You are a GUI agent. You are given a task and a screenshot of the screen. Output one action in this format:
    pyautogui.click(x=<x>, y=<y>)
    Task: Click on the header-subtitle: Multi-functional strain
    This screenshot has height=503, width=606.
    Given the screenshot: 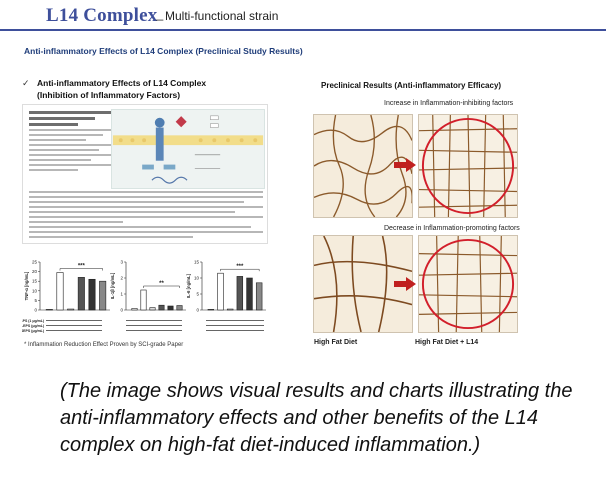 What is the action you would take?
    pyautogui.click(x=222, y=16)
    